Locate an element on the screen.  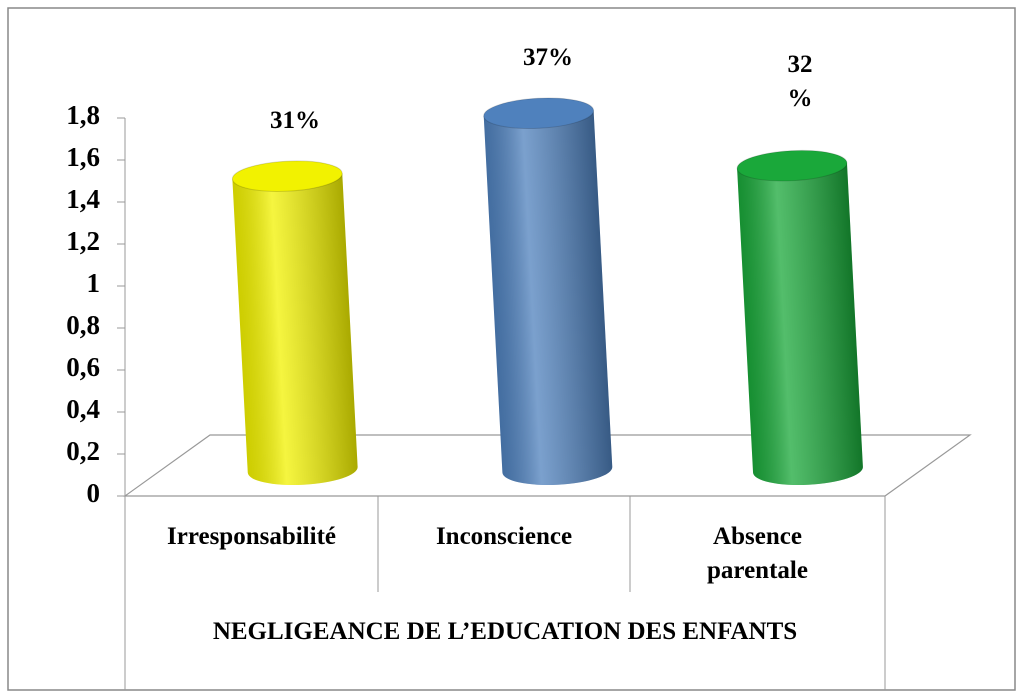
x-axis-title: NEGLIGEANCE DE L’EDUCATION DES ENFANTS is located at coordinates (505, 631).